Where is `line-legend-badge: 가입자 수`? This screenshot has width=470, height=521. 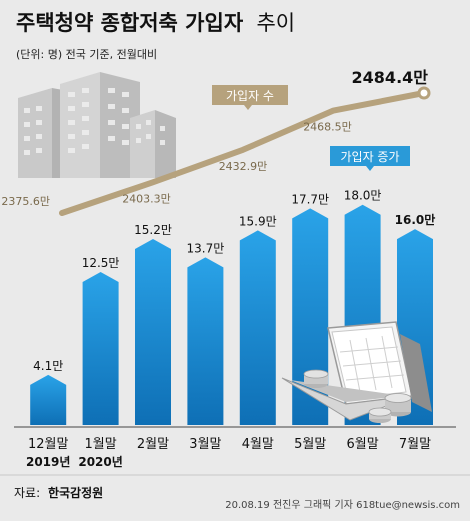 line-legend-badge: 가입자 수 is located at coordinates (250, 97).